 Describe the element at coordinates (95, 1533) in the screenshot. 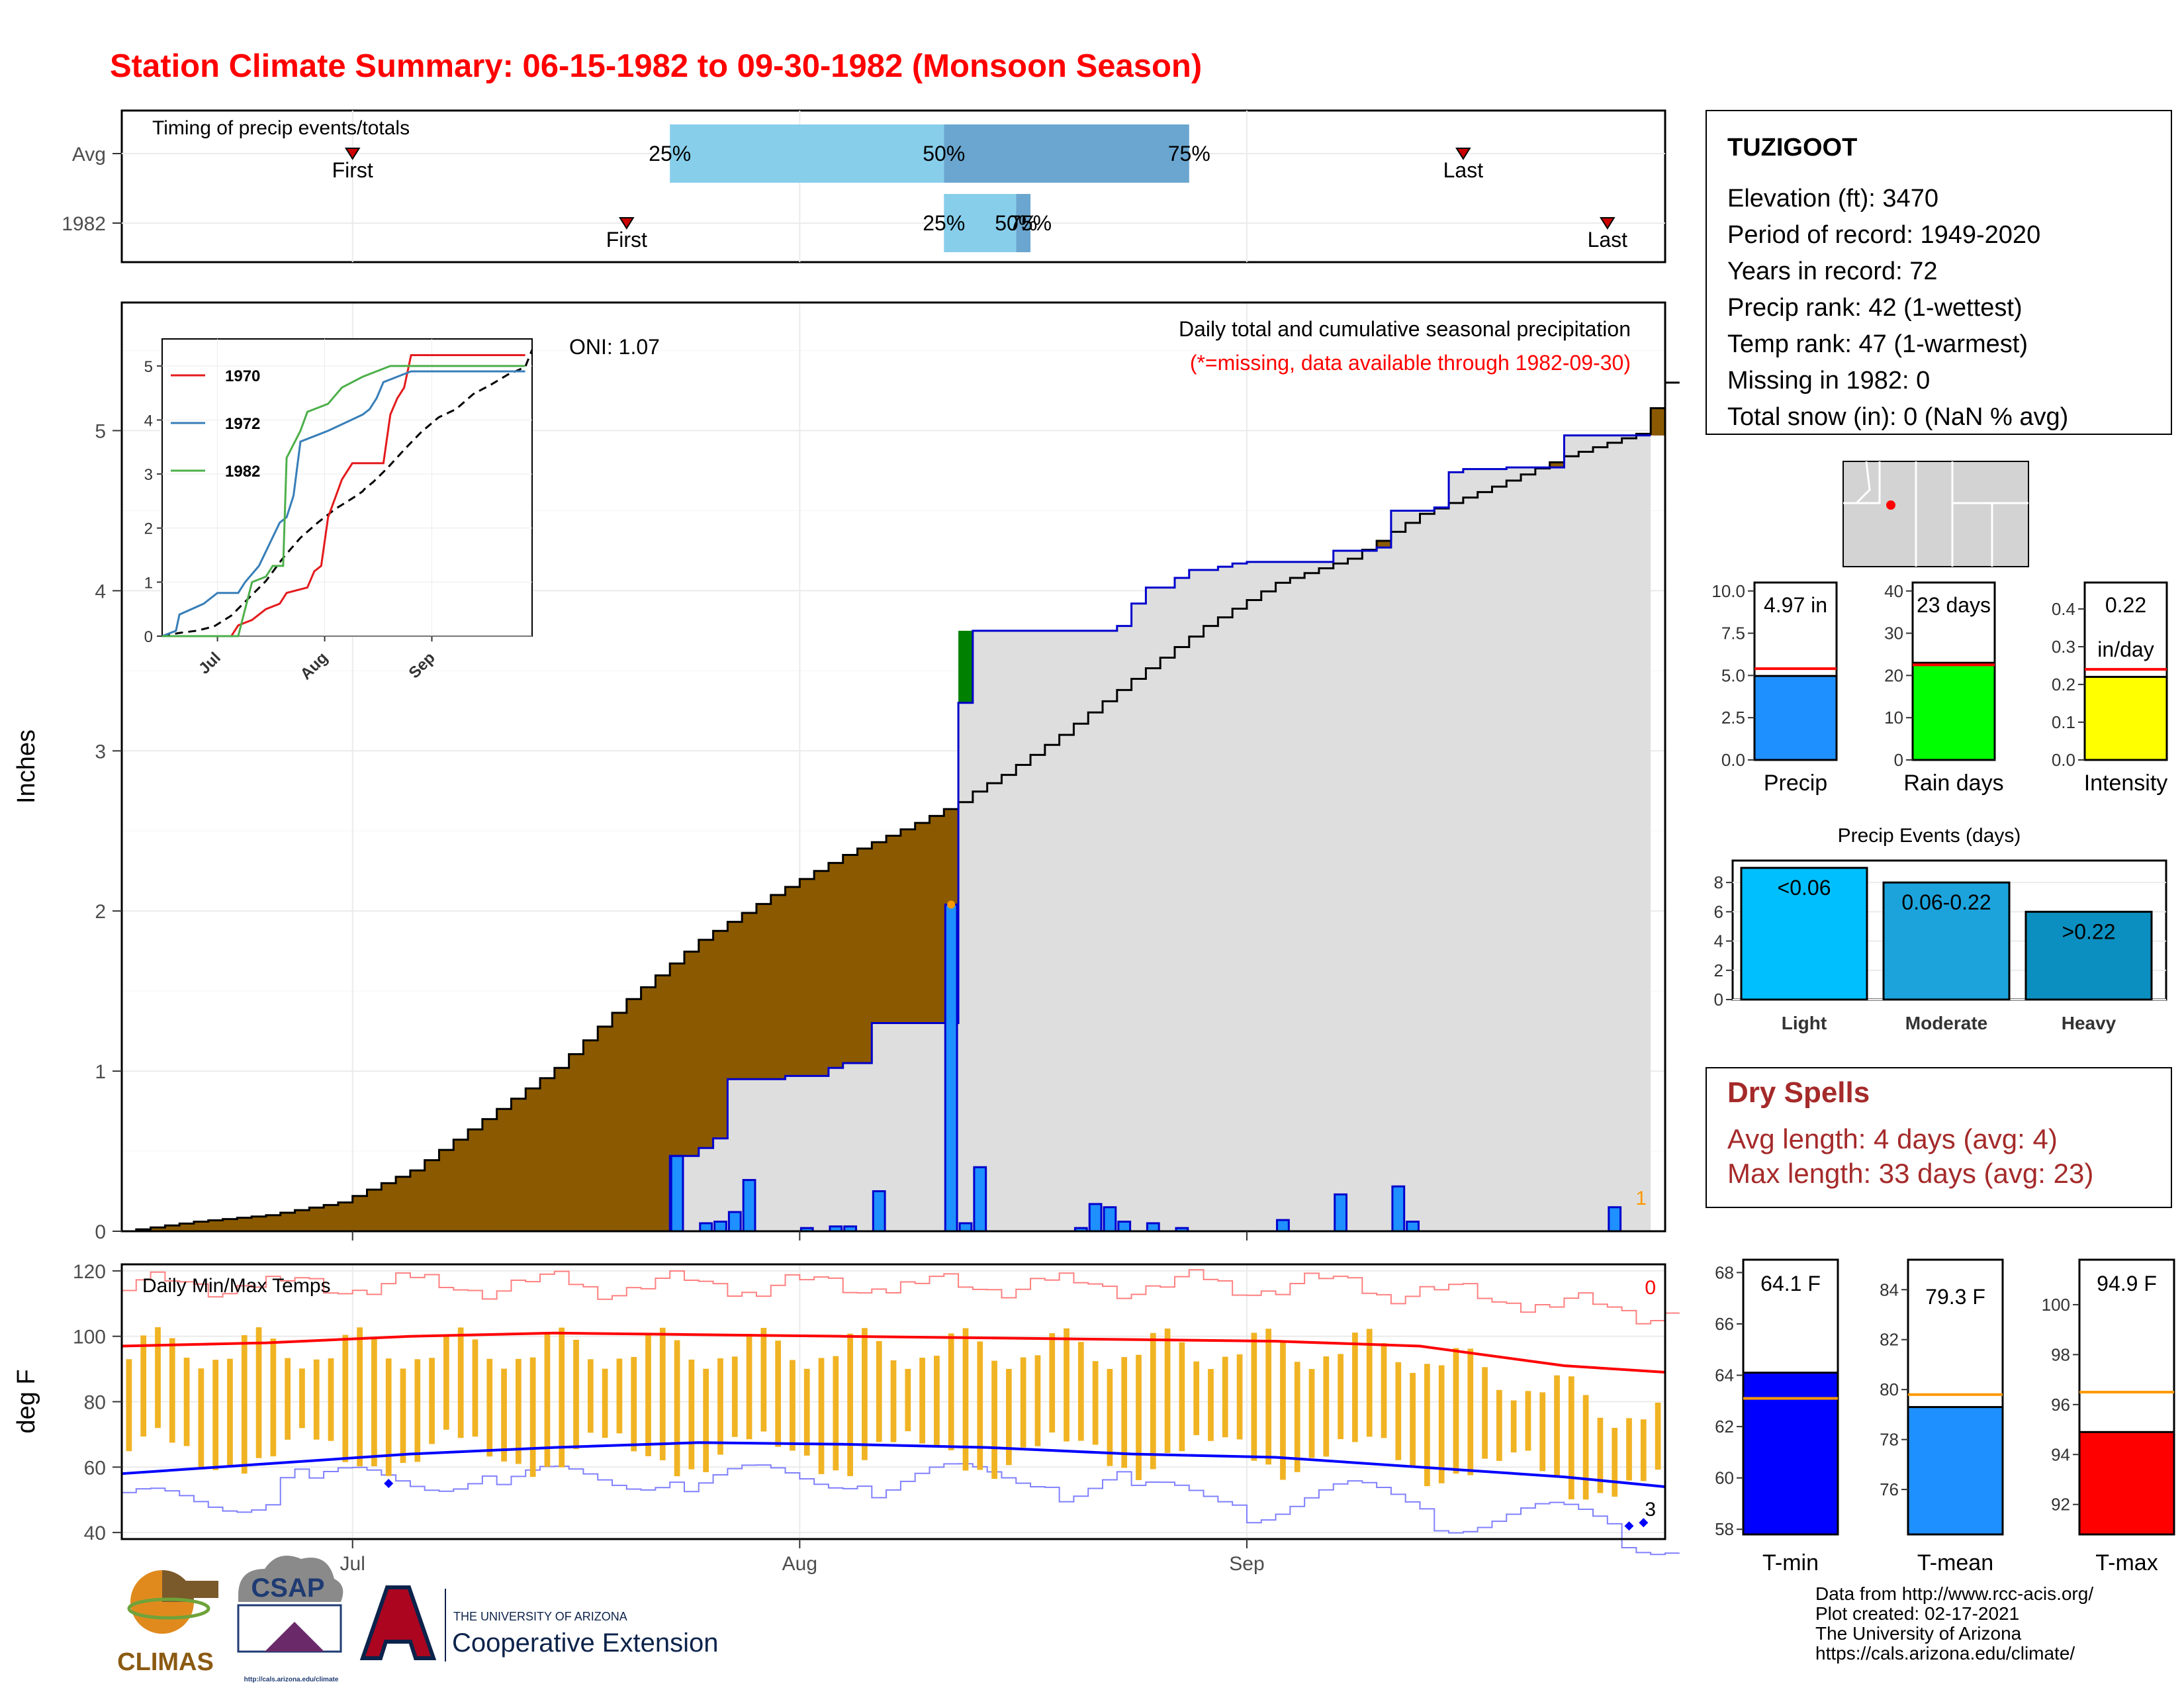

I see `temp-ytick-label: 40` at that location.